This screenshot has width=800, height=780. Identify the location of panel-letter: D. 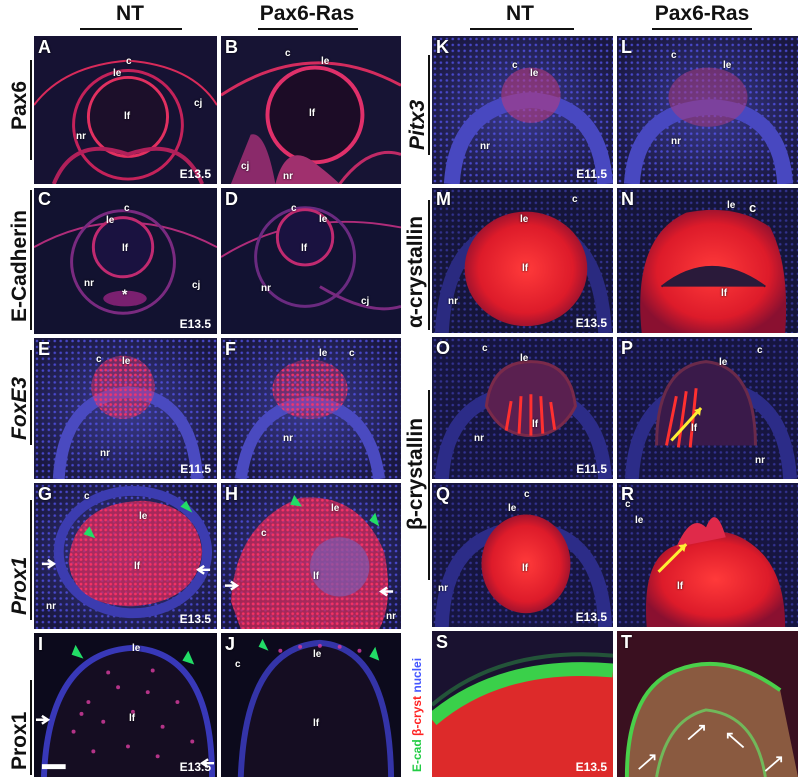
(231, 199).